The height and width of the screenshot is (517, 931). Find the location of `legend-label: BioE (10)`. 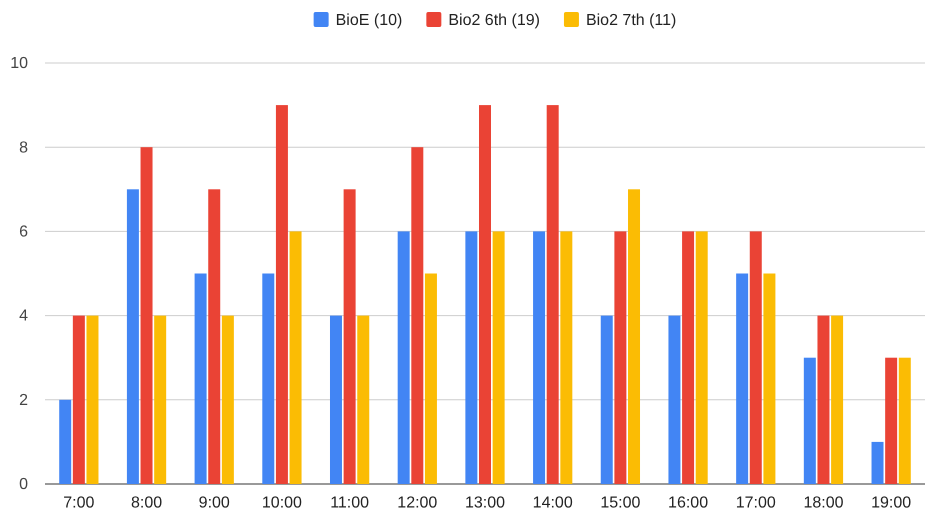

legend-label: BioE (10) is located at coordinates (369, 20).